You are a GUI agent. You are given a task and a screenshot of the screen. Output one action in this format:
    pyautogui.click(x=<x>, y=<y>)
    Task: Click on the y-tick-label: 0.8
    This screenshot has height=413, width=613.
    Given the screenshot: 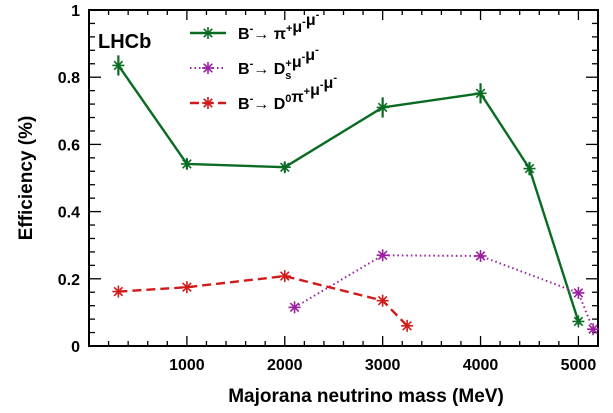 What is the action you would take?
    pyautogui.click(x=69, y=78)
    